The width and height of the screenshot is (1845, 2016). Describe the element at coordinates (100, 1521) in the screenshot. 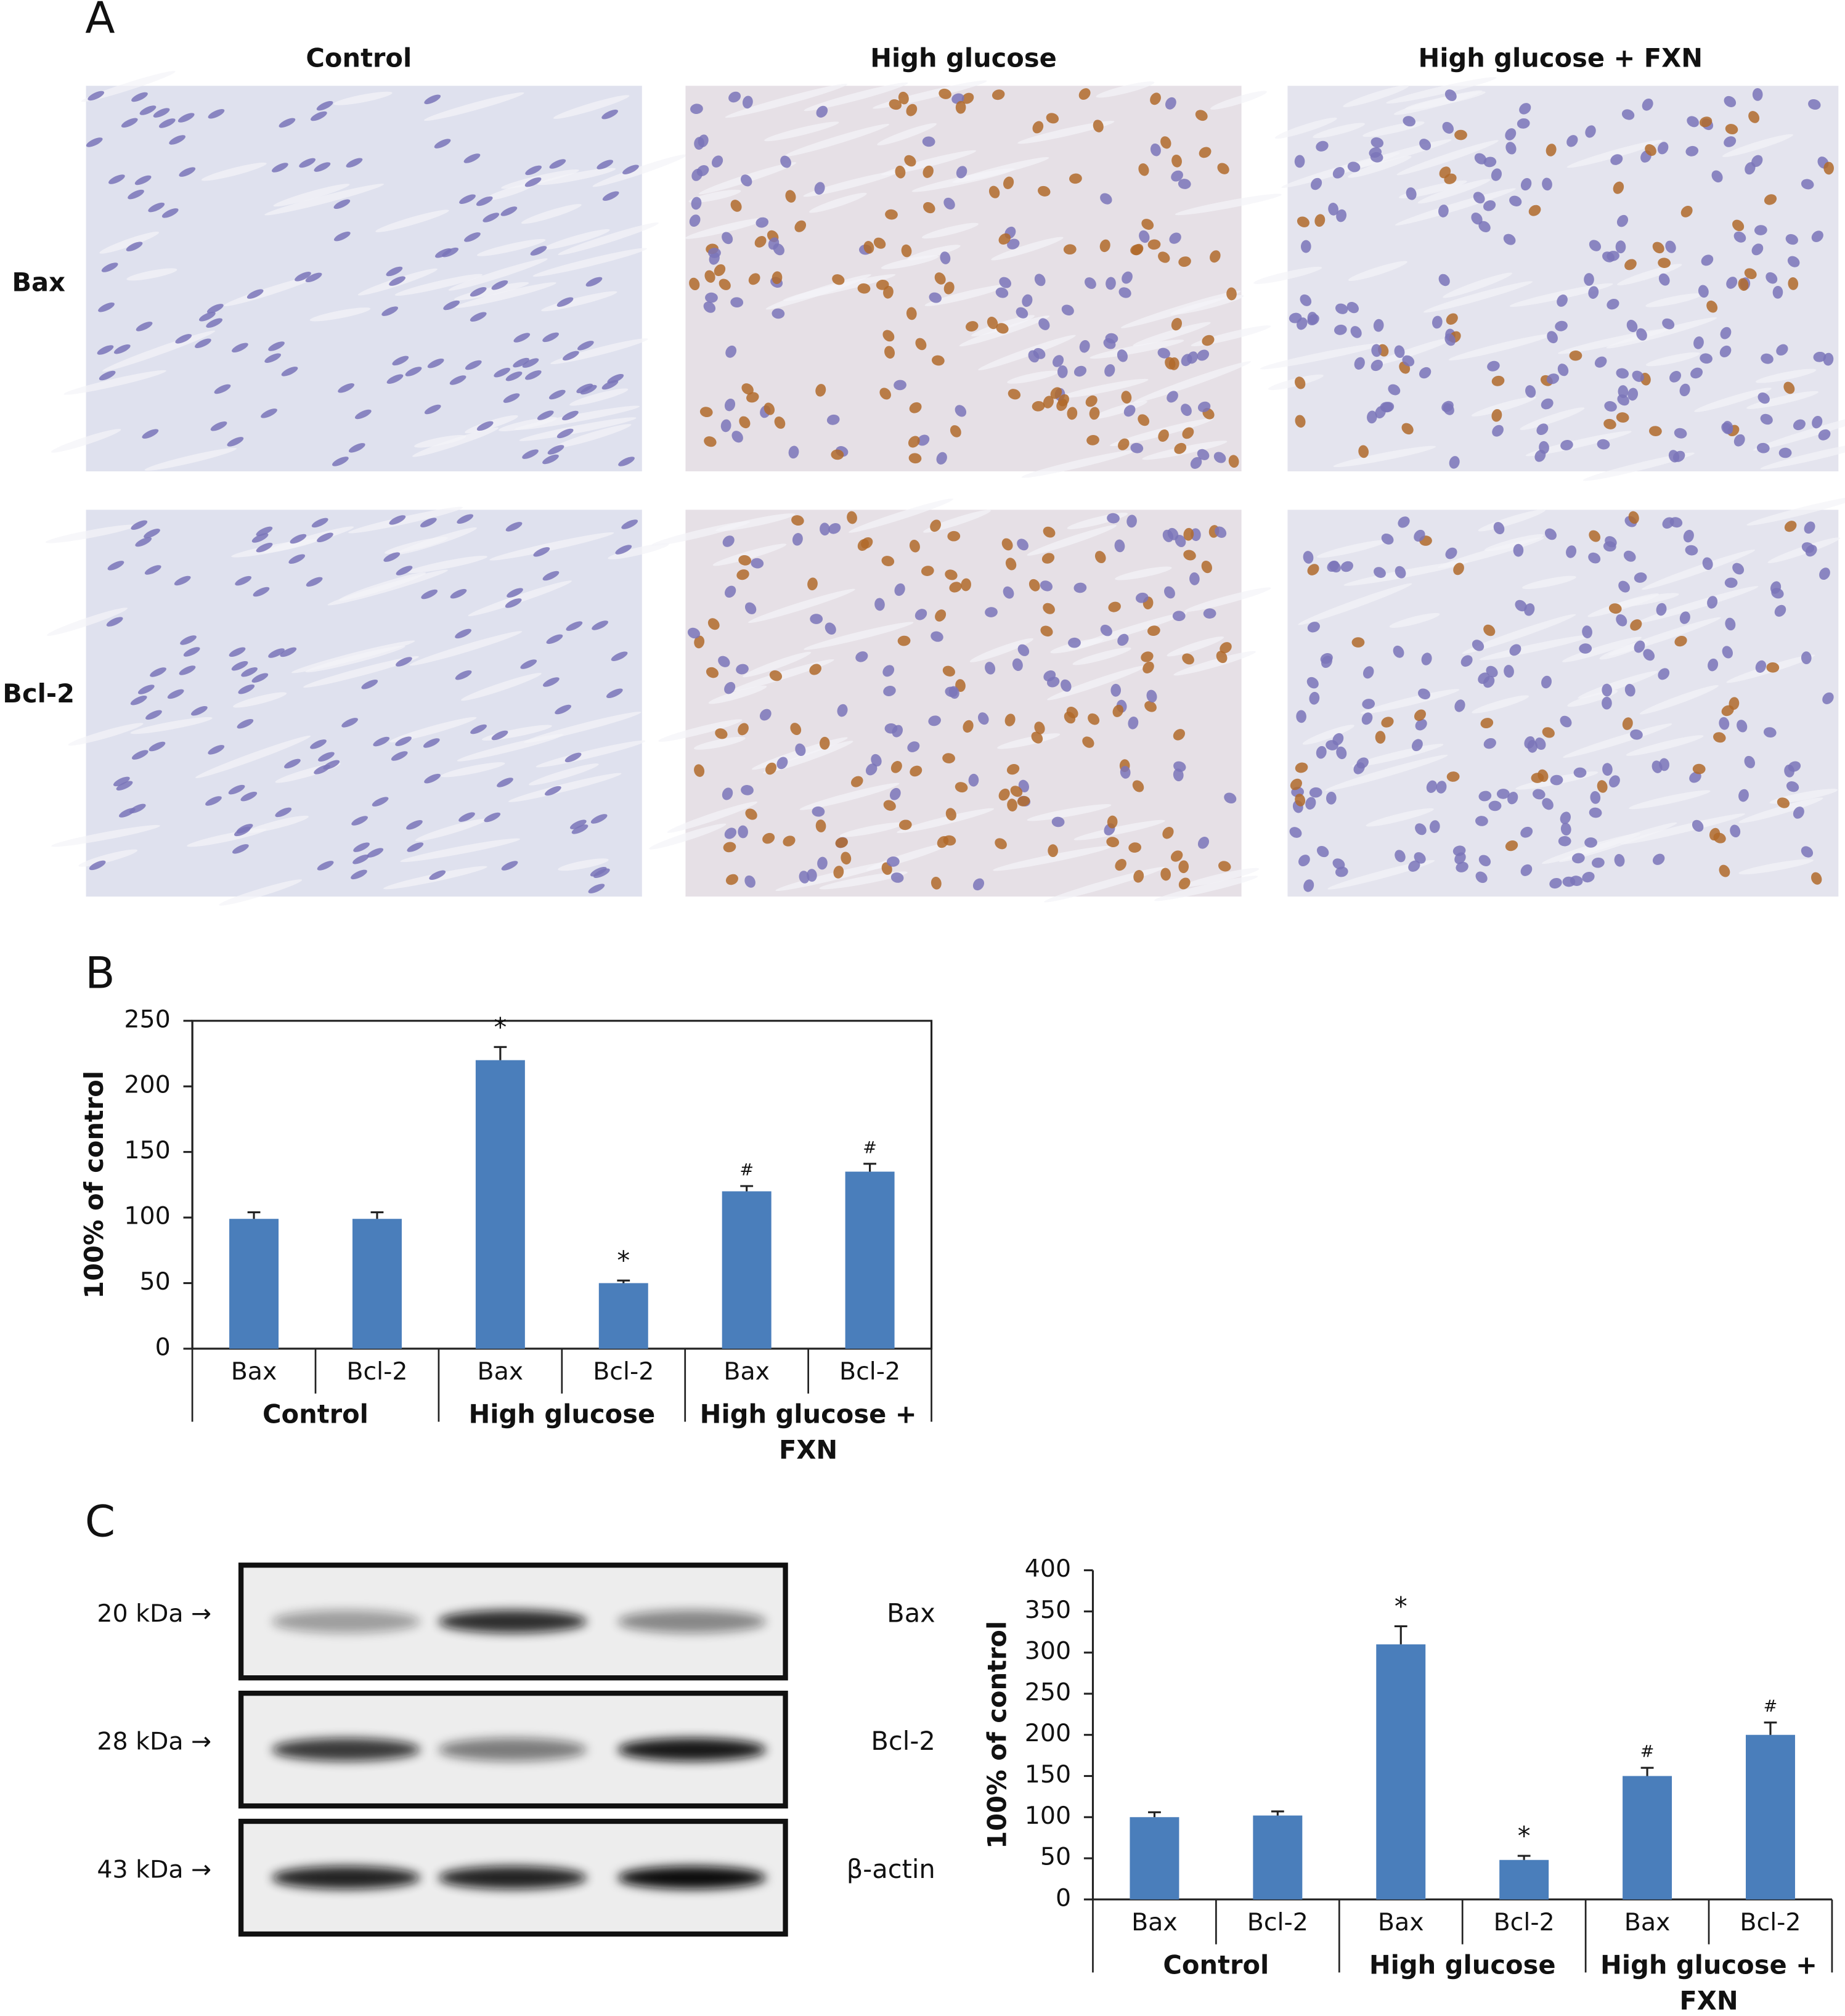

I see `panel-label: C` at that location.